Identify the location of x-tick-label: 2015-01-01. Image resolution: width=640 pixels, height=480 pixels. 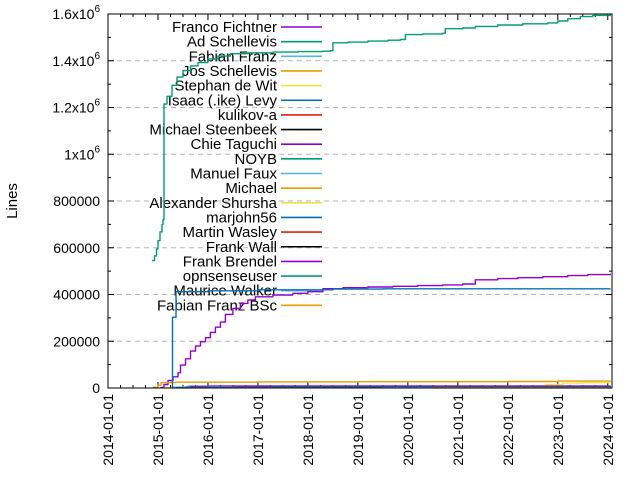
(158, 430).